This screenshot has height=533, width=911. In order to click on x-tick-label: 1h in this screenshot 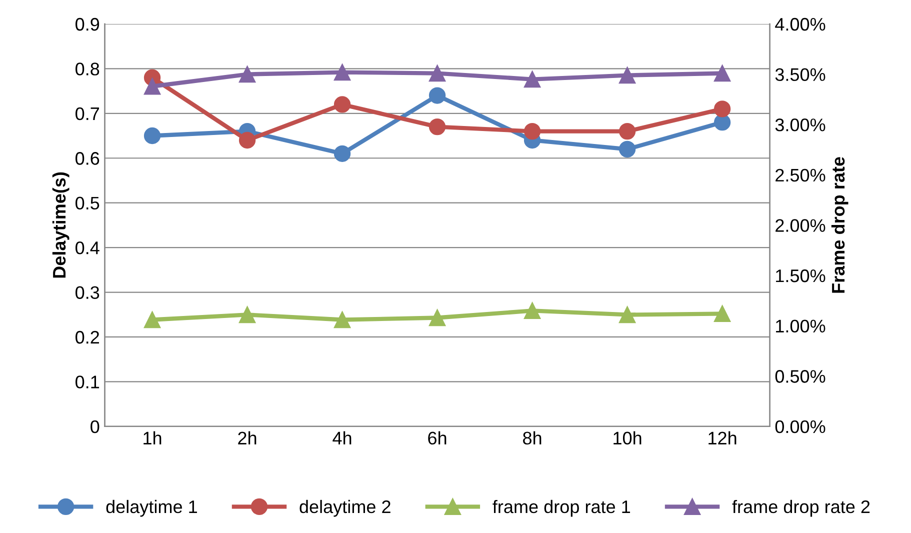, I will do `click(153, 437)`.